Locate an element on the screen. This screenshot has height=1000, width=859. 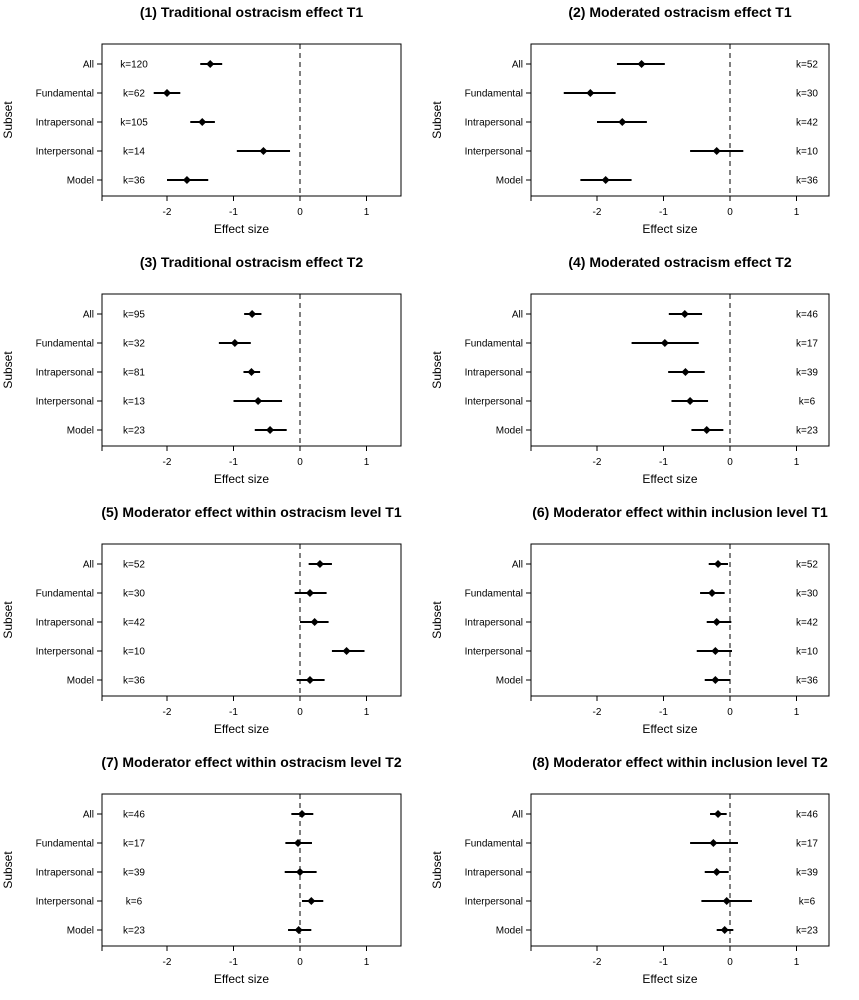
panel-title: (3) Traditional ostracism effect T2 is located at coordinates (251, 262).